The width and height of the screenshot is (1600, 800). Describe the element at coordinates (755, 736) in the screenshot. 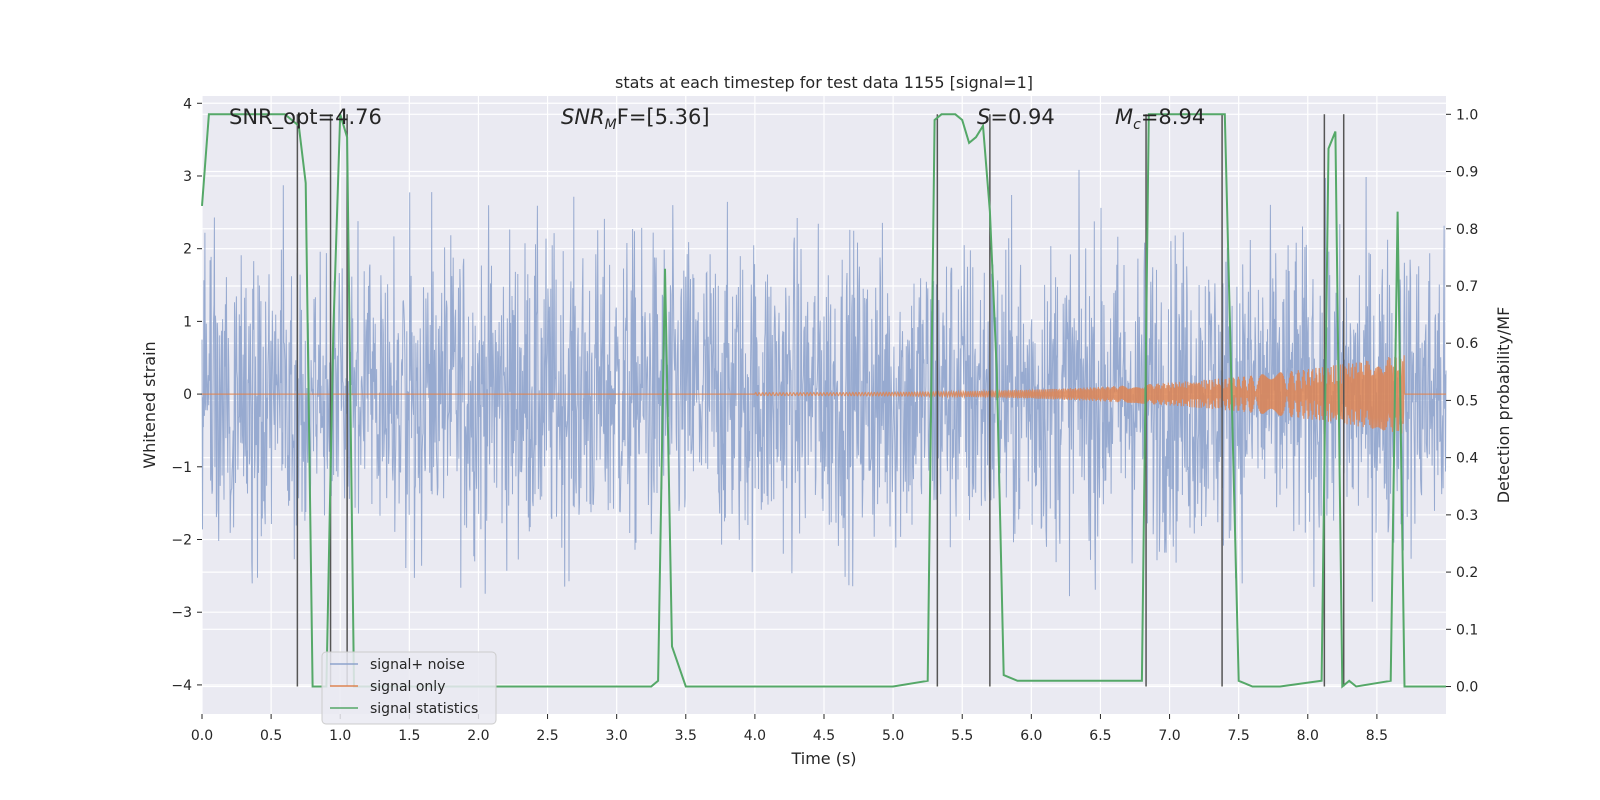

I see `x-tick-label: 4.0` at that location.